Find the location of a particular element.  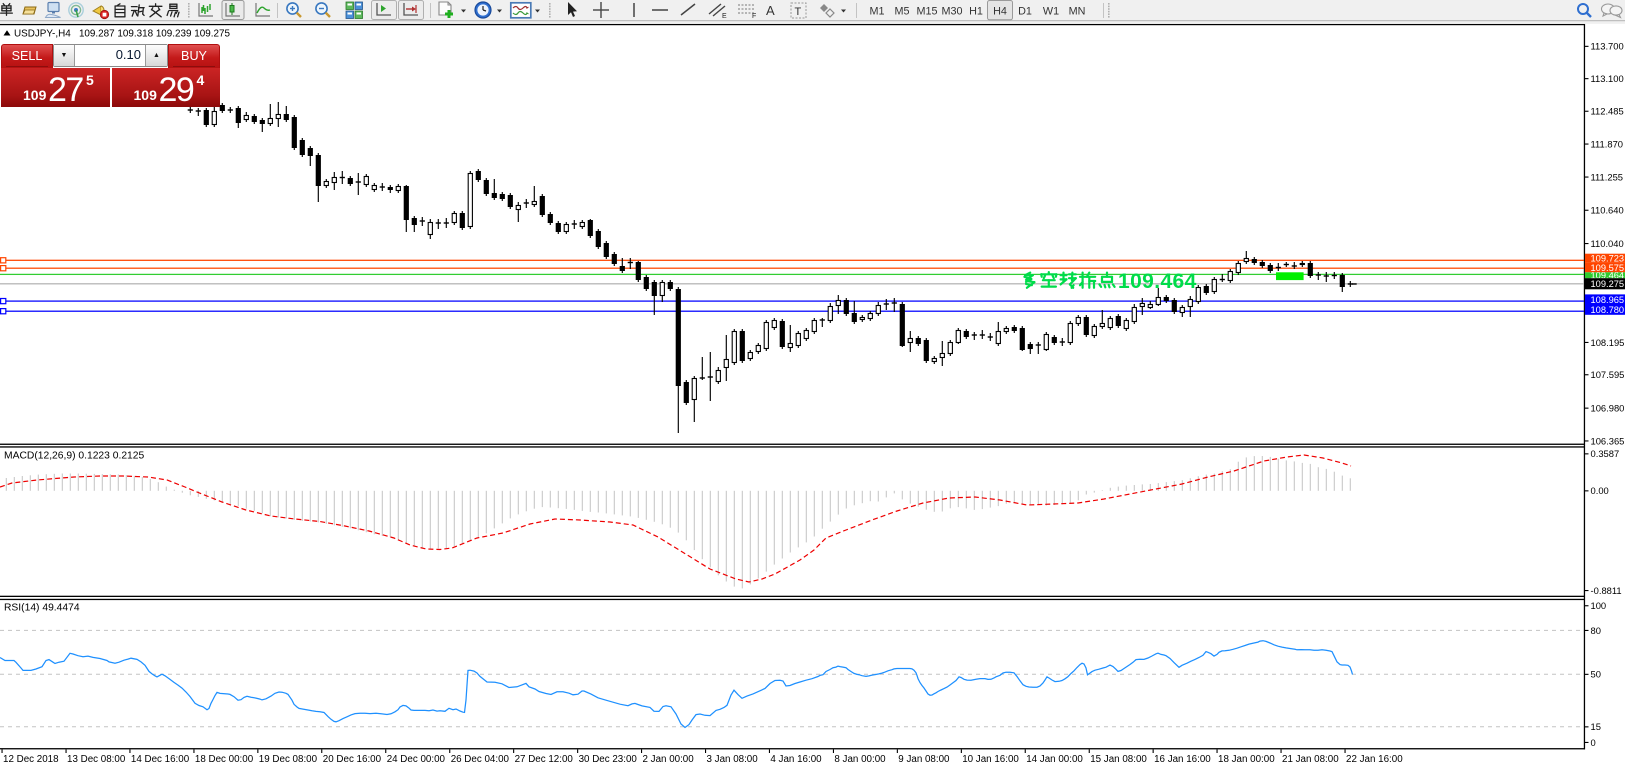

svg-text: 100 is located at coordinates (1599, 605).